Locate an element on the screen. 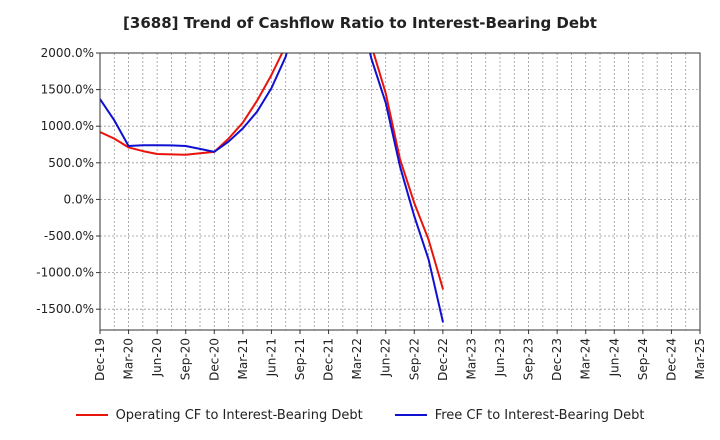 The height and width of the screenshot is (440, 720). legend-item-free-cf: Free CF to Interest-Bearing Debt is located at coordinates (519, 415).